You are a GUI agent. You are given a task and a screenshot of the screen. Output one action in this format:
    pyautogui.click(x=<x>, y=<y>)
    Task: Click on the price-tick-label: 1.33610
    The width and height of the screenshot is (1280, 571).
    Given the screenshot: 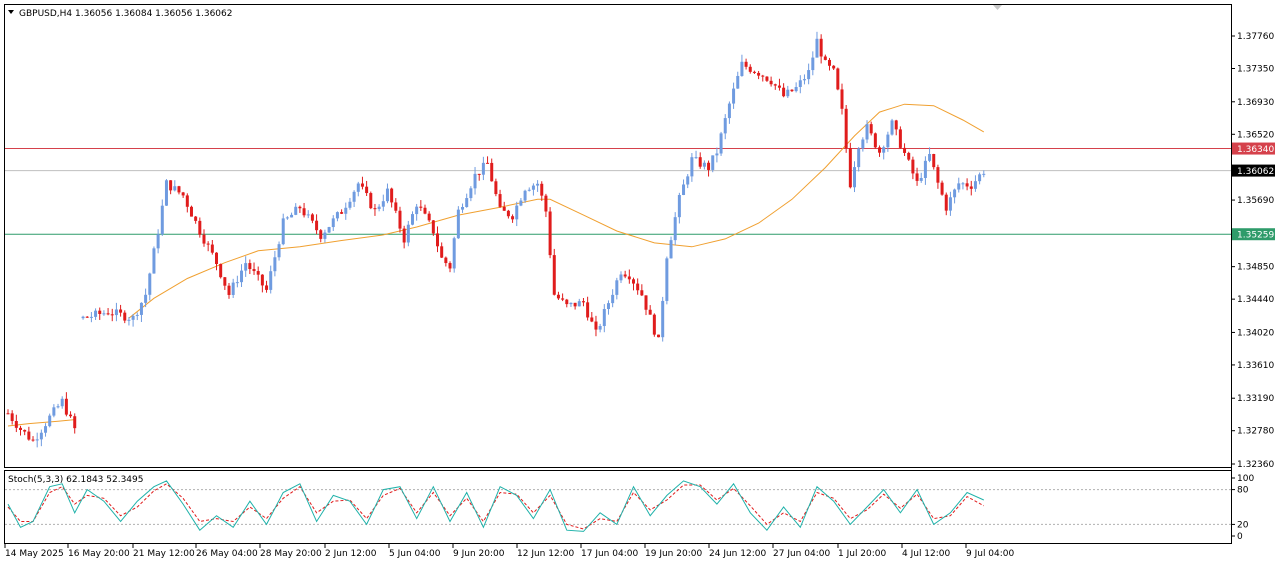 What is the action you would take?
    pyautogui.click(x=1255, y=366)
    